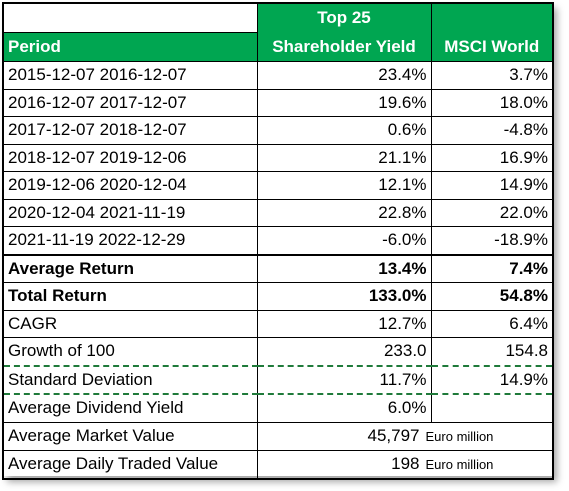 The height and width of the screenshot is (491, 569). Describe the element at coordinates (130, 240) in the screenshot. I see `period-label: 2021-11-19 2022-12-29` at that location.